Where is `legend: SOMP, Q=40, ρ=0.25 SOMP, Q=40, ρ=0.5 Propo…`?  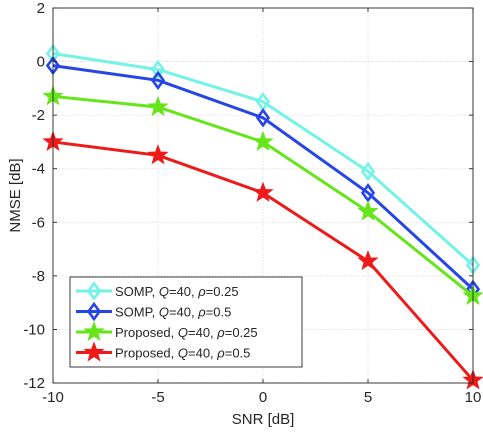 legend: SOMP, Q=40, ρ=0.25 SOMP, Q=40, ρ=0.5 Propo… is located at coordinates (186, 322).